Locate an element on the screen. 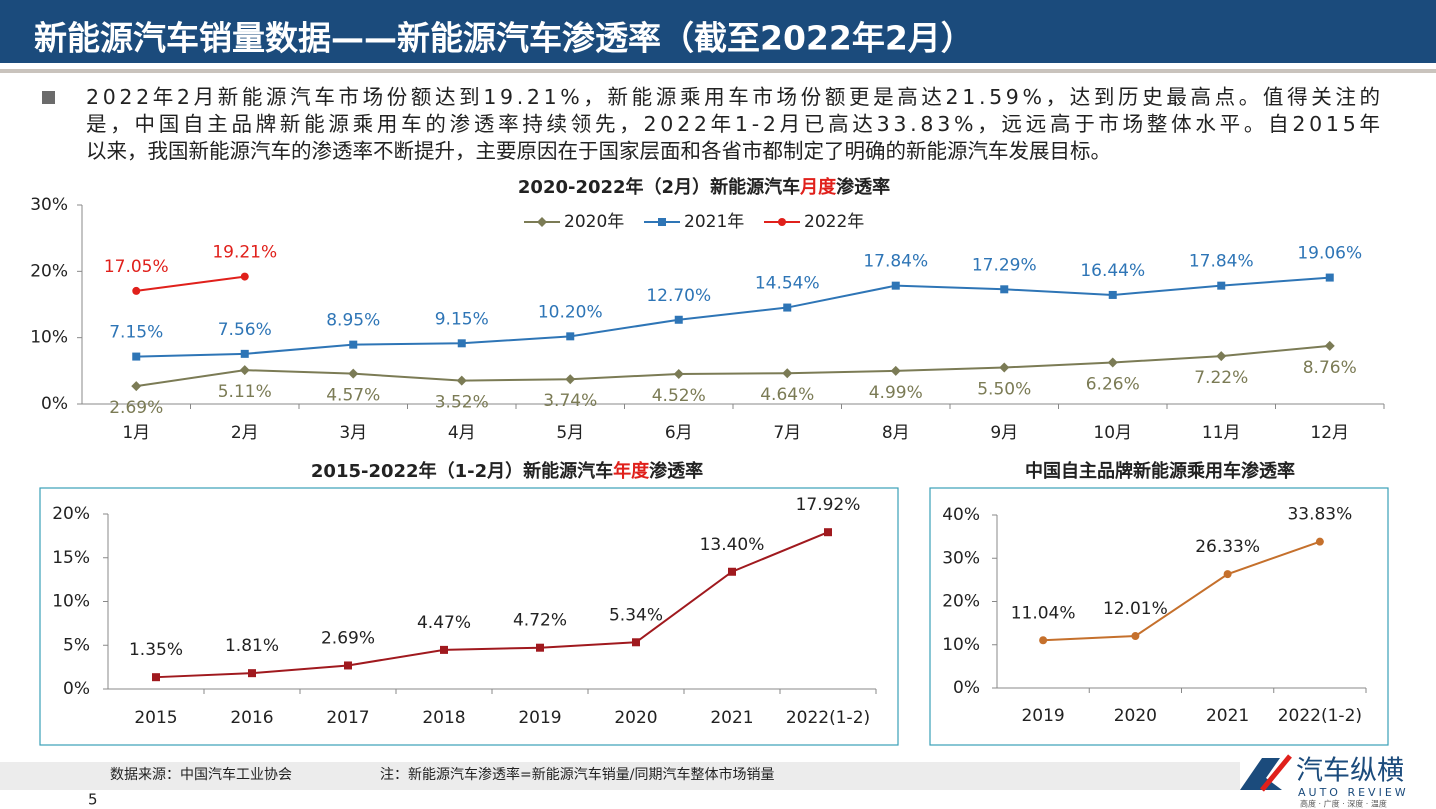  data-label: 19.06% is located at coordinates (1329, 254).